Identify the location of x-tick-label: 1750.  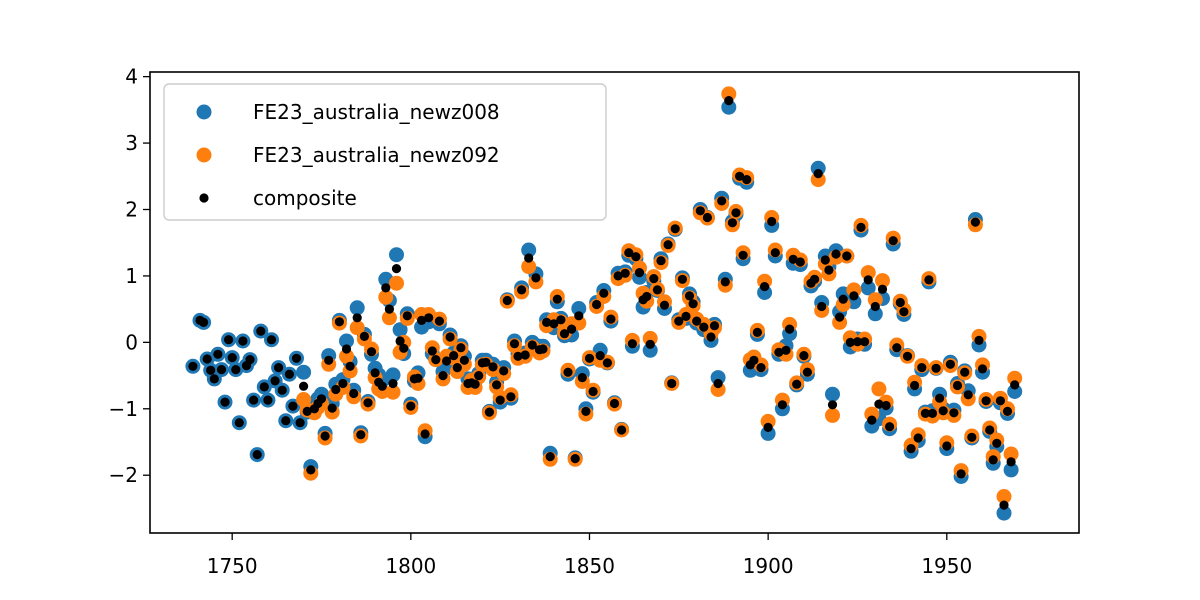
(232, 566).